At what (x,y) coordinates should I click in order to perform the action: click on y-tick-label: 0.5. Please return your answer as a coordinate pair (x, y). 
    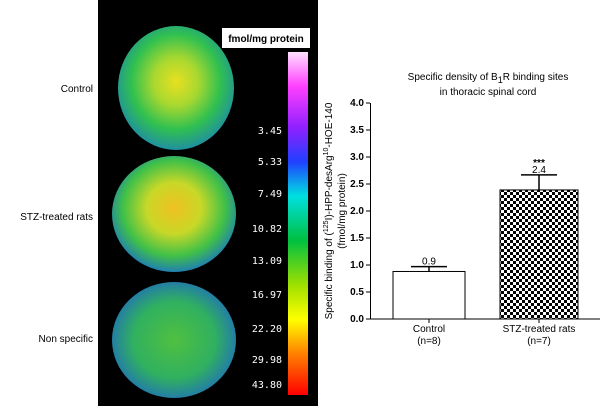
    Looking at the image, I should click on (357, 292).